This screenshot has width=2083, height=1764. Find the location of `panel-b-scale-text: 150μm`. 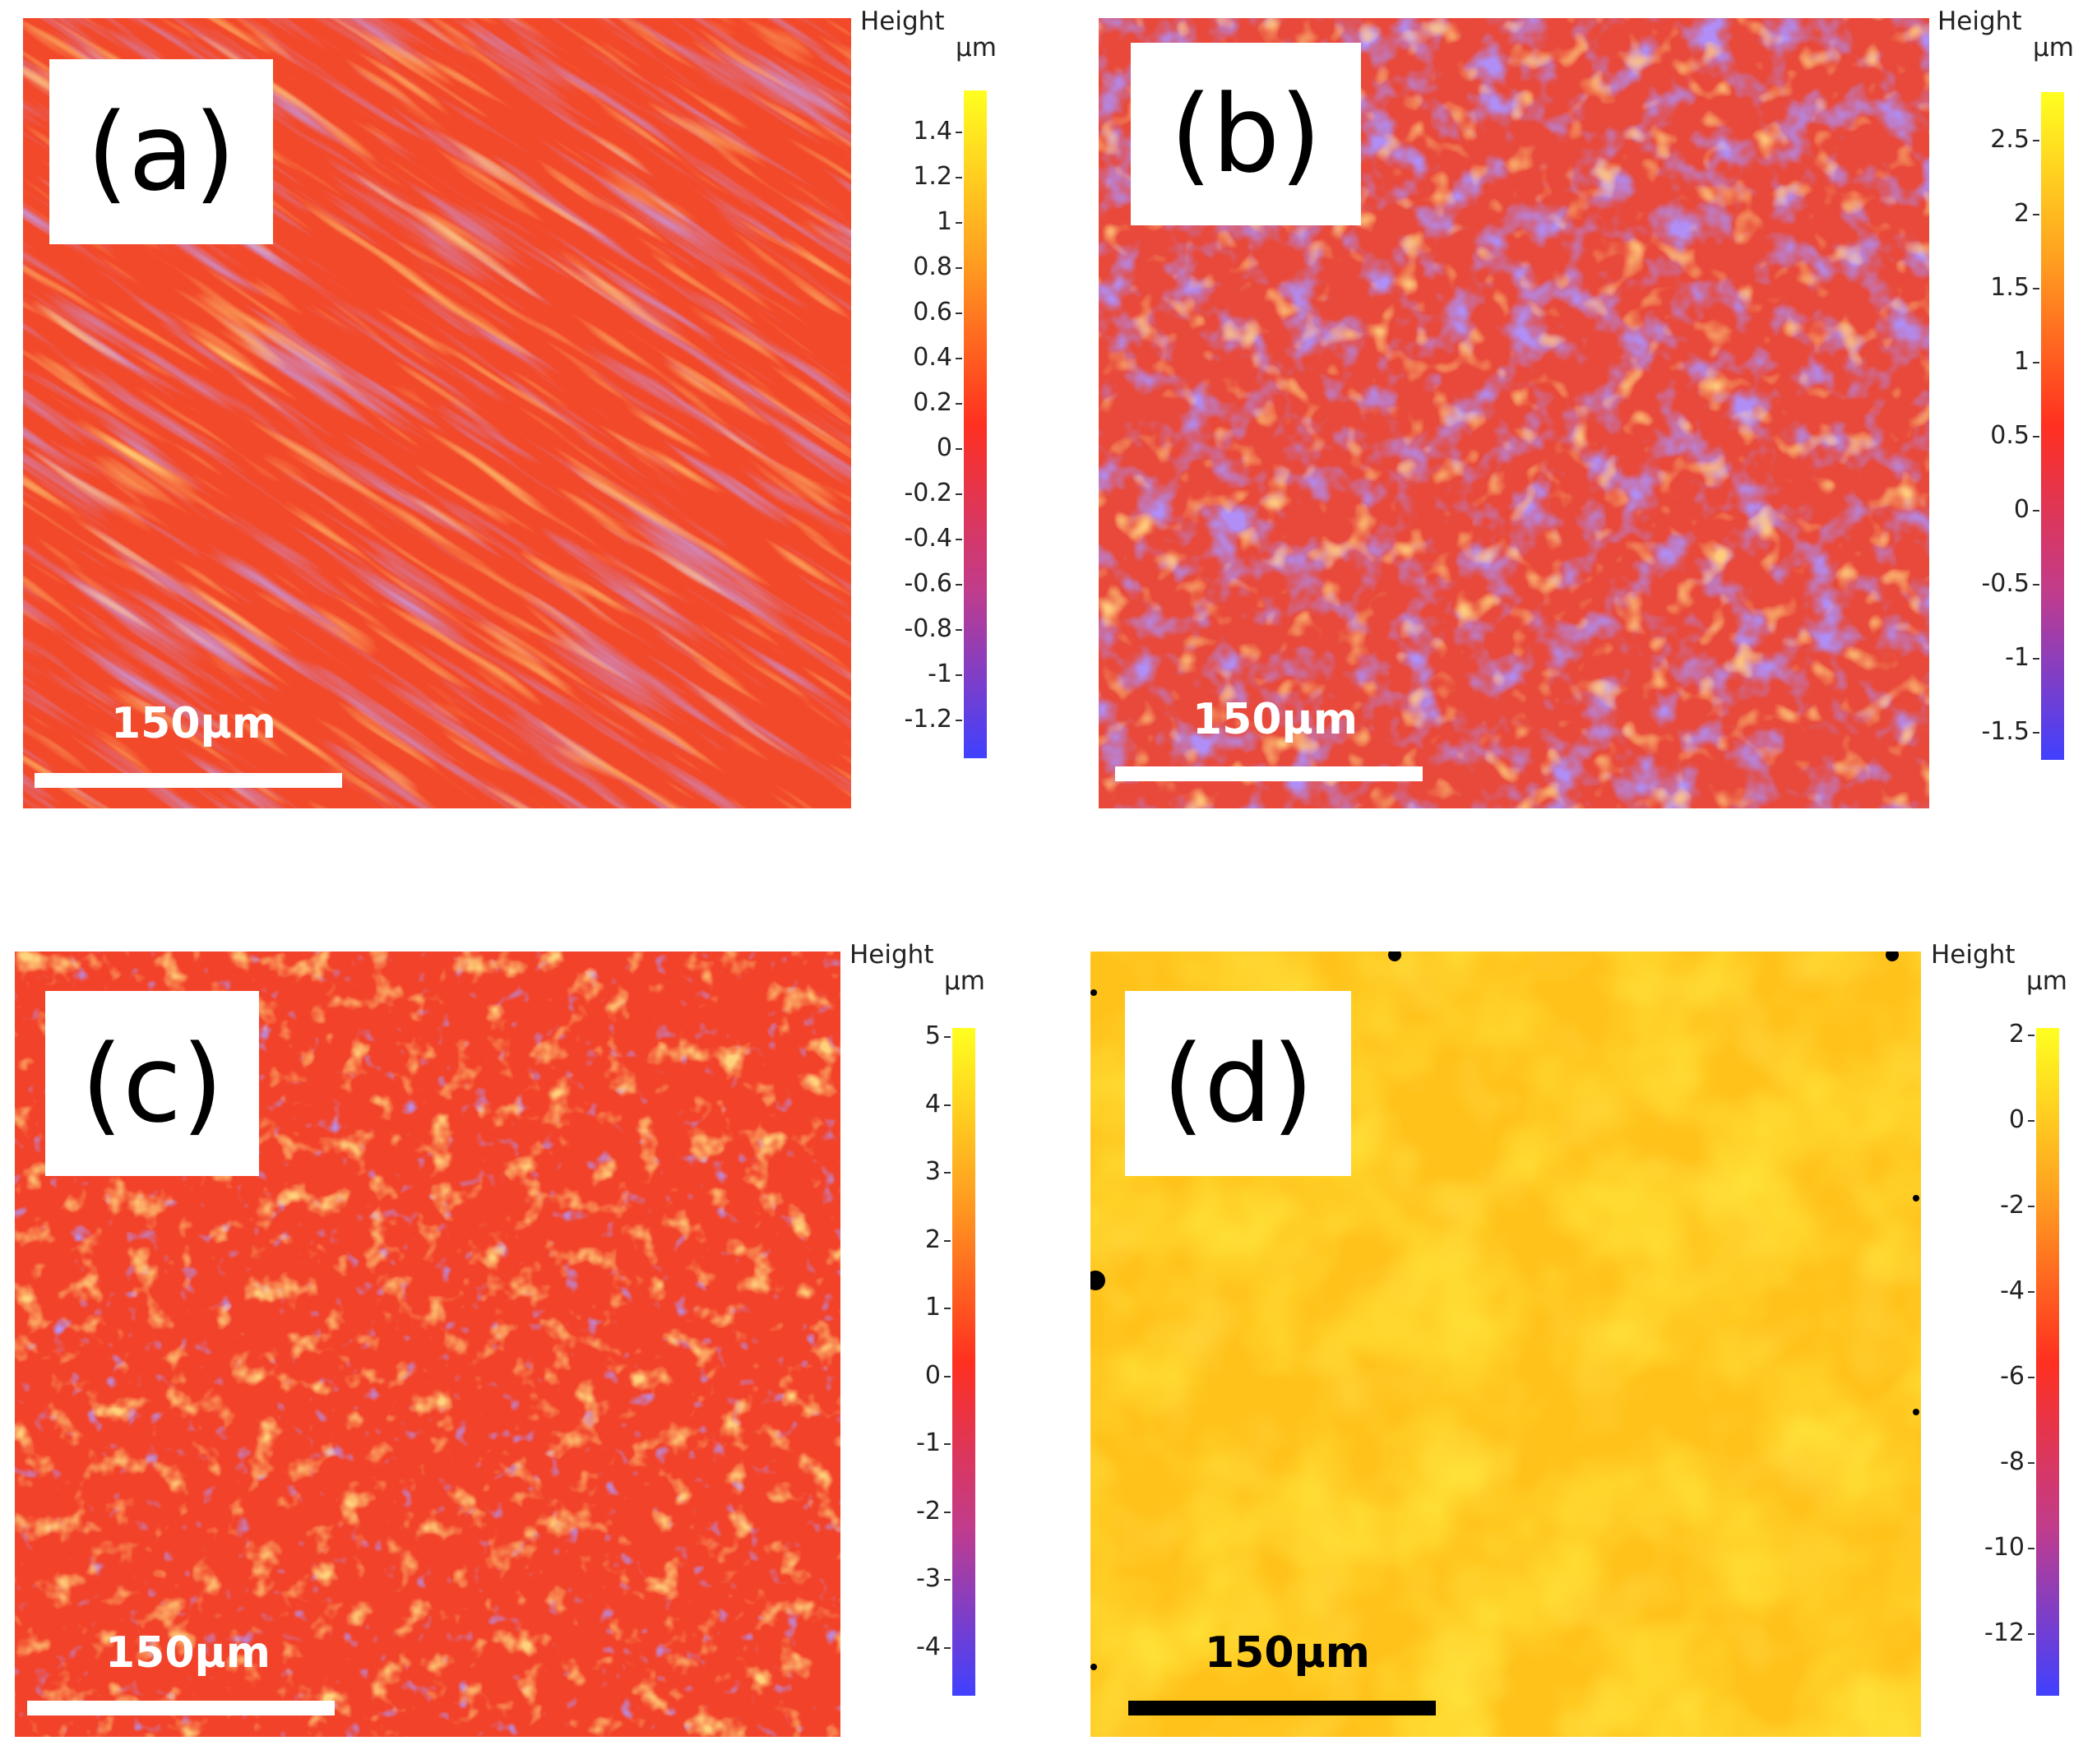

panel-b-scale-text: 150μm is located at coordinates (1275, 719).